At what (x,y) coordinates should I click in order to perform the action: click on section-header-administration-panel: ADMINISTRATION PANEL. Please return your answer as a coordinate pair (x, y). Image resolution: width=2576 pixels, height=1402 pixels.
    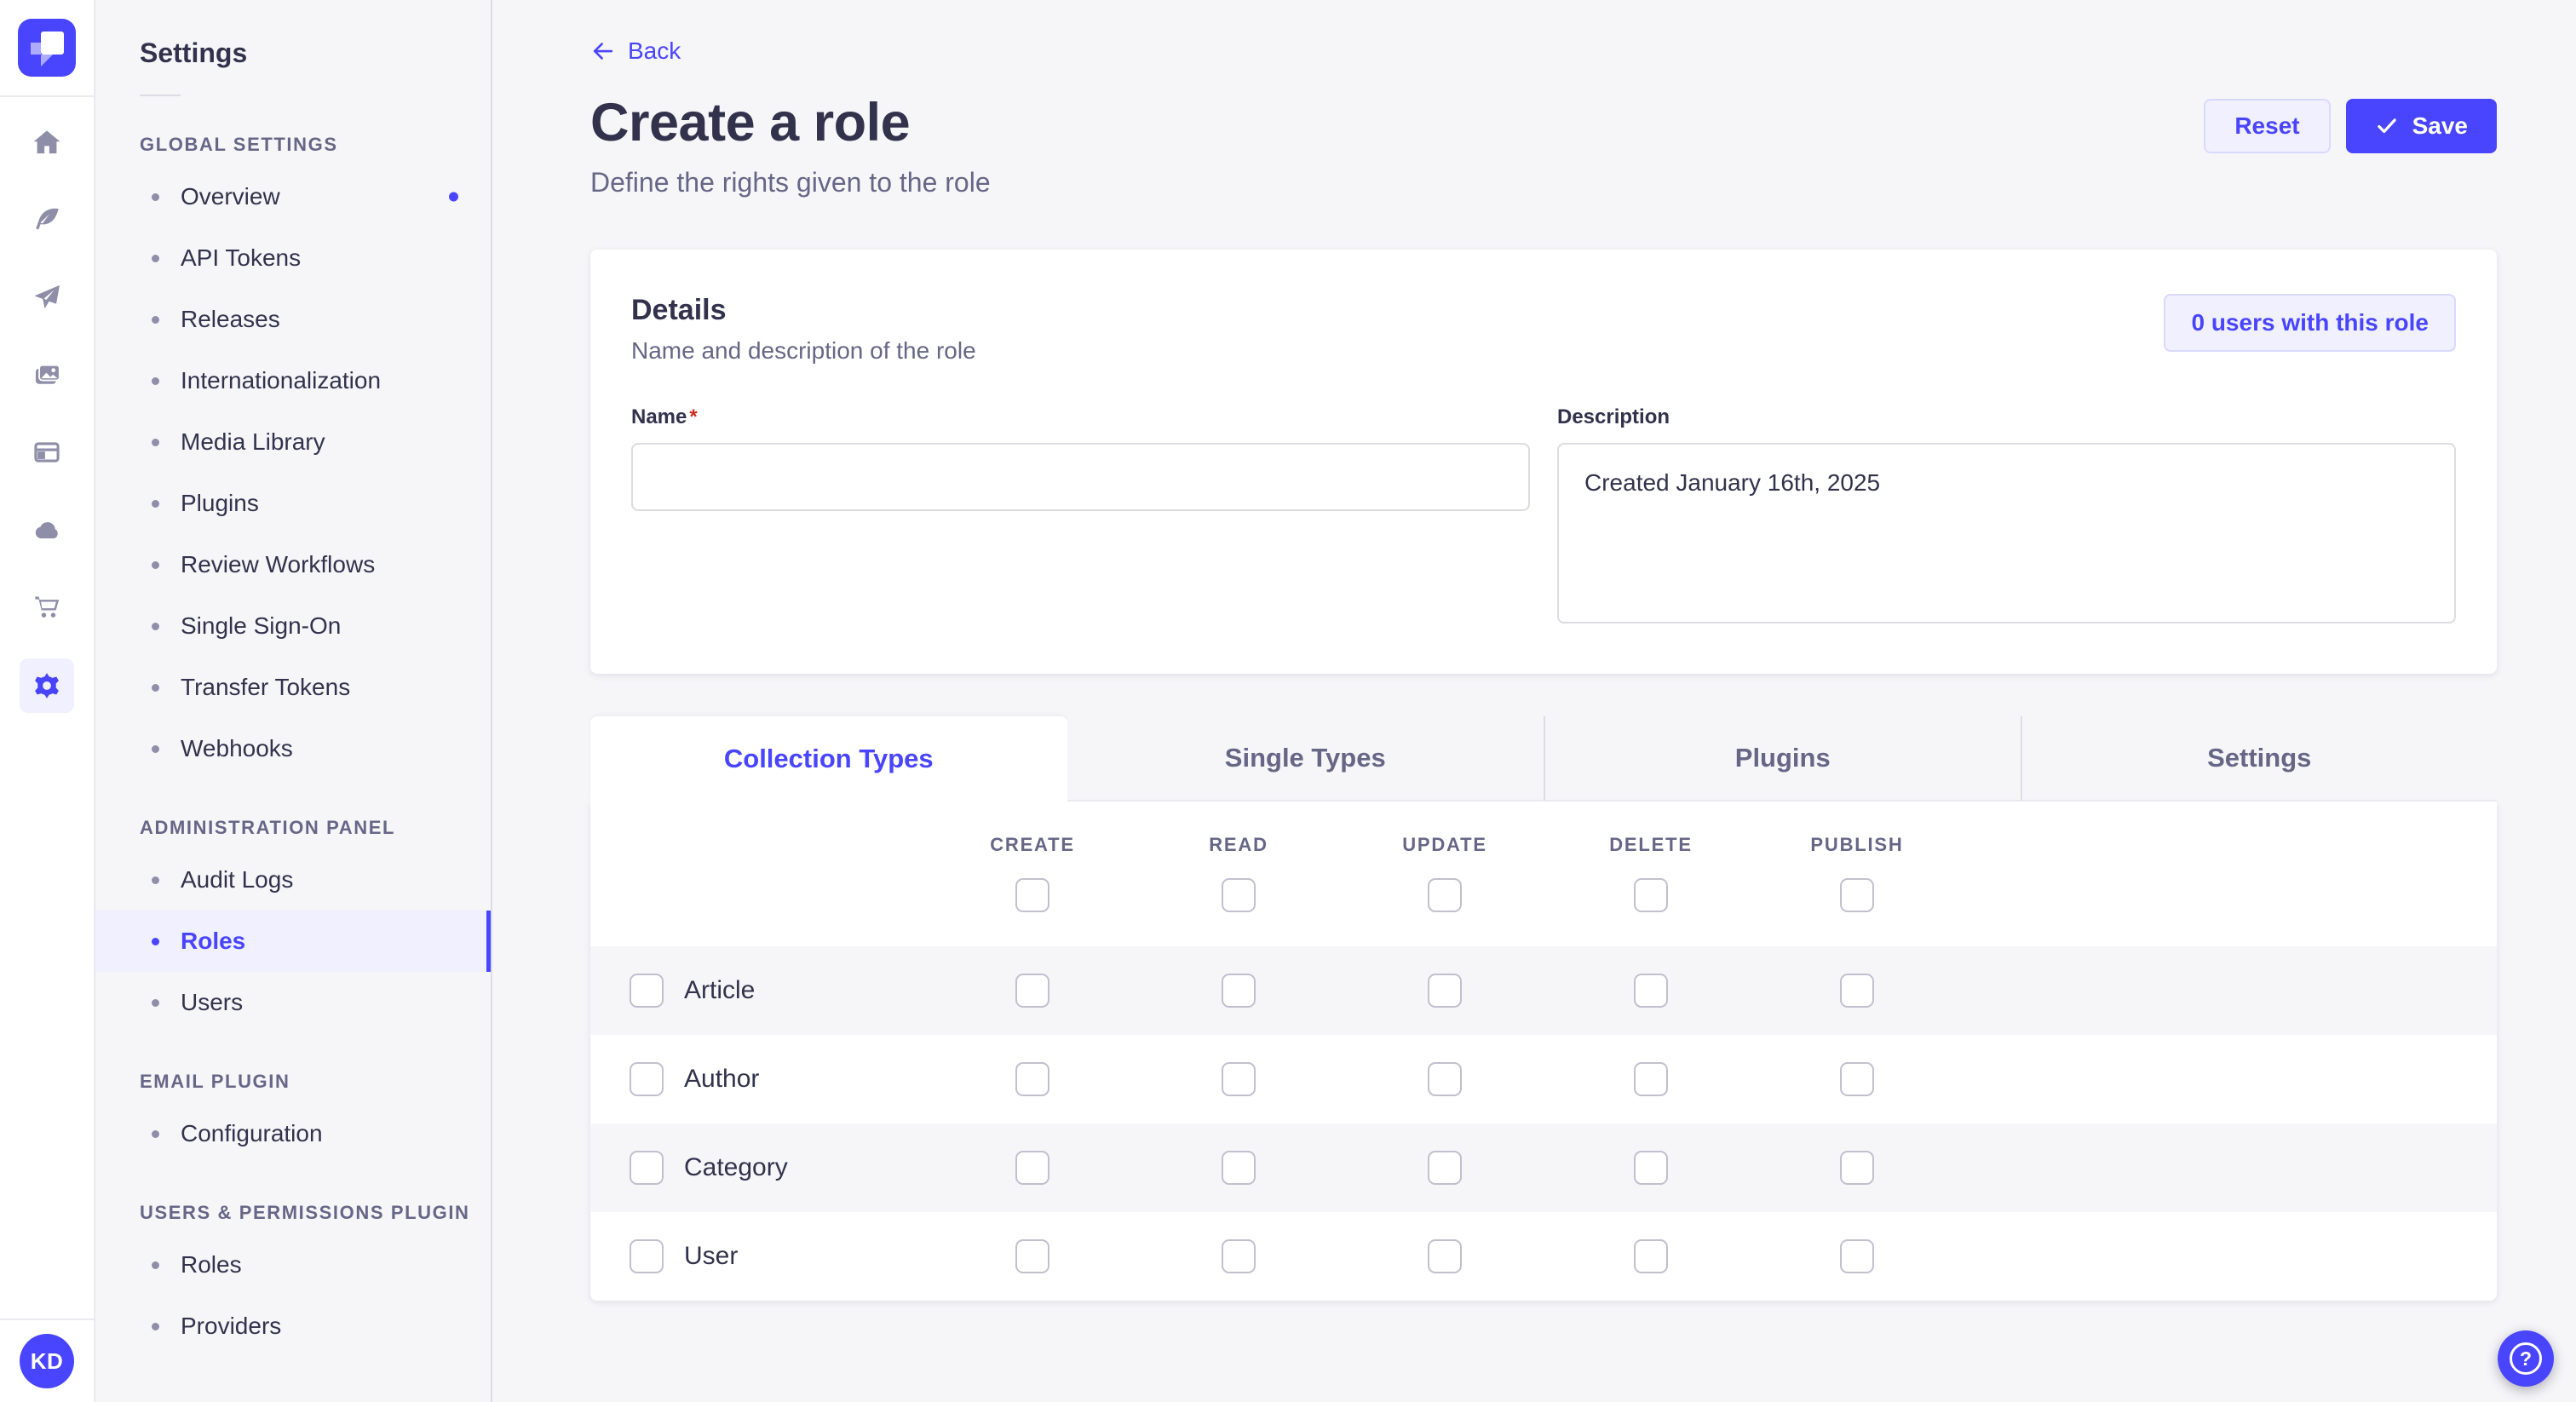
    Looking at the image, I should click on (268, 827).